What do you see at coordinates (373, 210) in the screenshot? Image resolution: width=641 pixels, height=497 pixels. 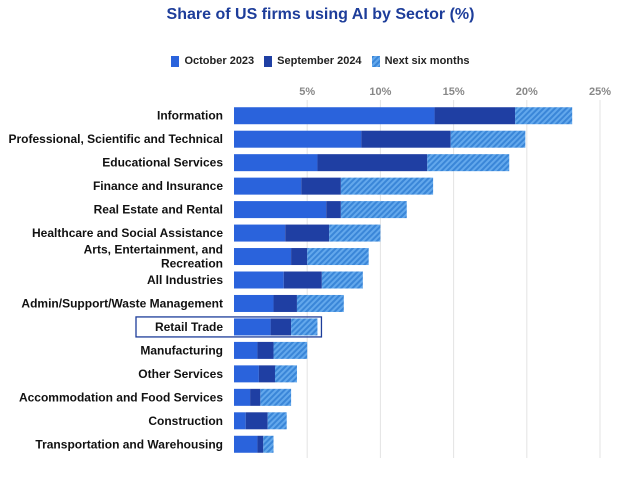 I see `bar-real-estate-and-rental-next-six-months` at bounding box center [373, 210].